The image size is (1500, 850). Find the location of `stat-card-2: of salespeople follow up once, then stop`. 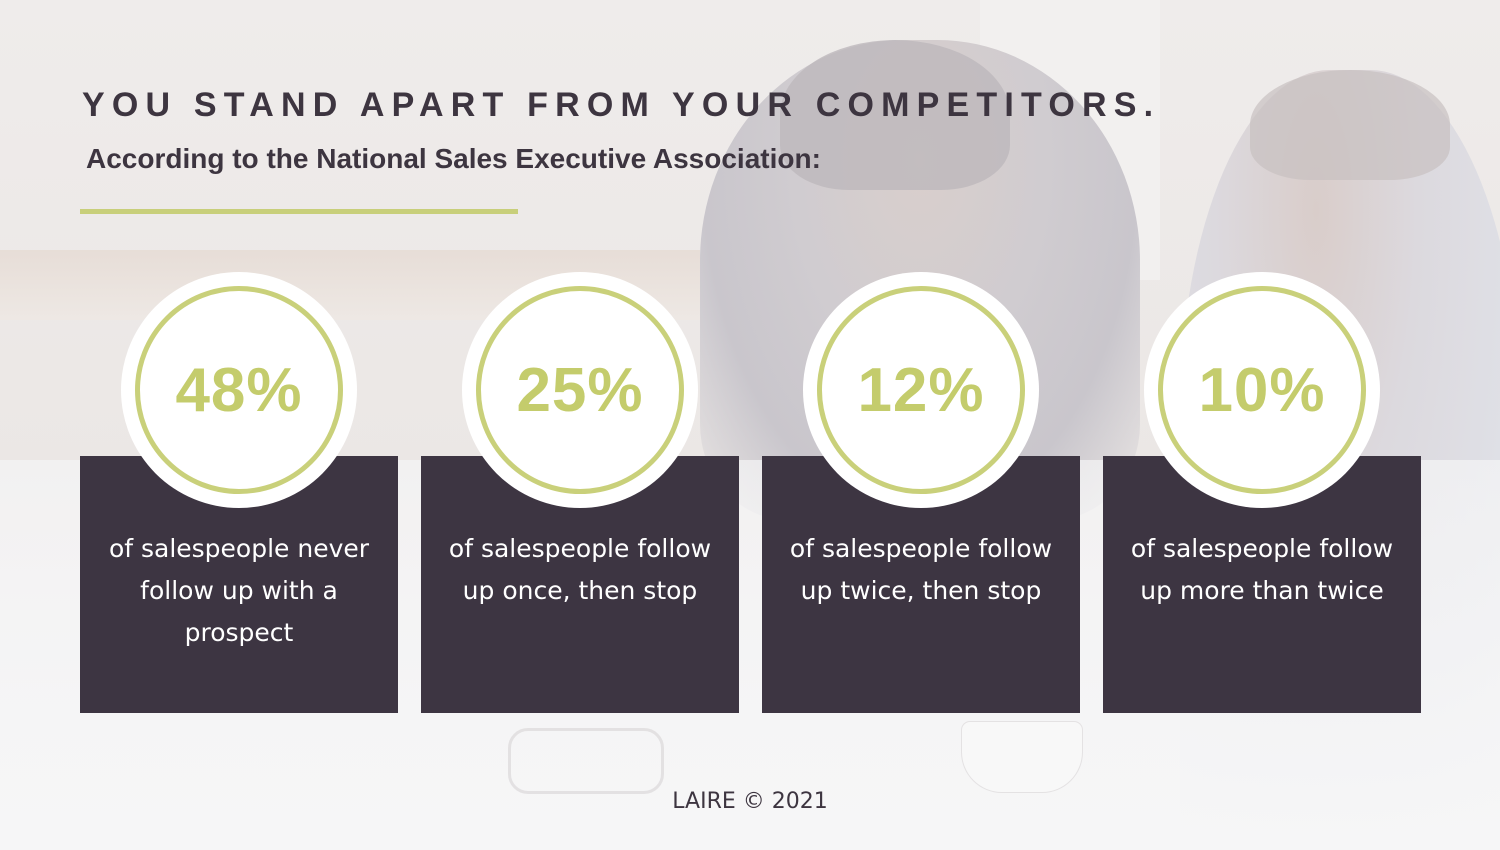

stat-card-2: of salespeople follow up once, then stop is located at coordinates (580, 584).